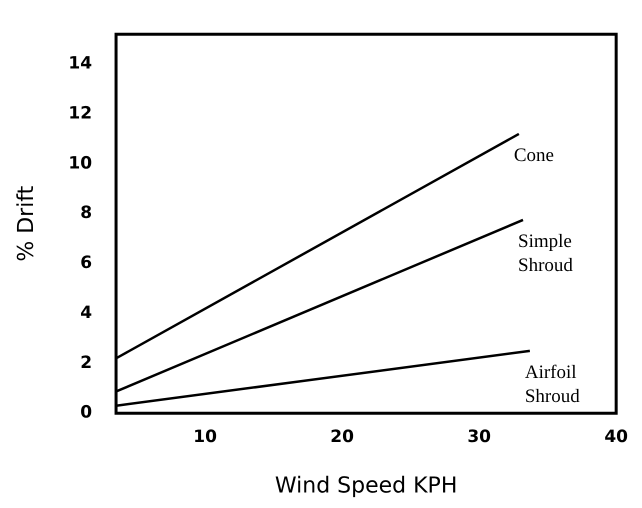 The height and width of the screenshot is (508, 642). I want to click on series-label: Airfoil Shroud, so click(552, 384).